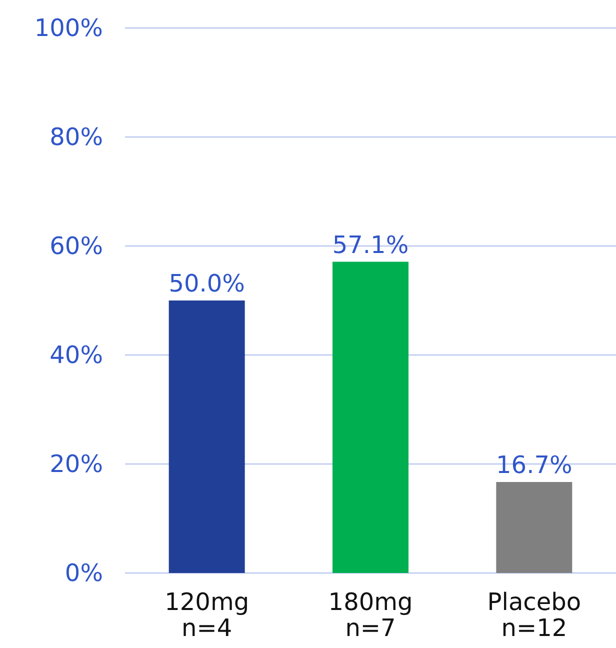 Image resolution: width=616 pixels, height=648 pixels. I want to click on x-tick-label: 180mg n=7, so click(370, 615).